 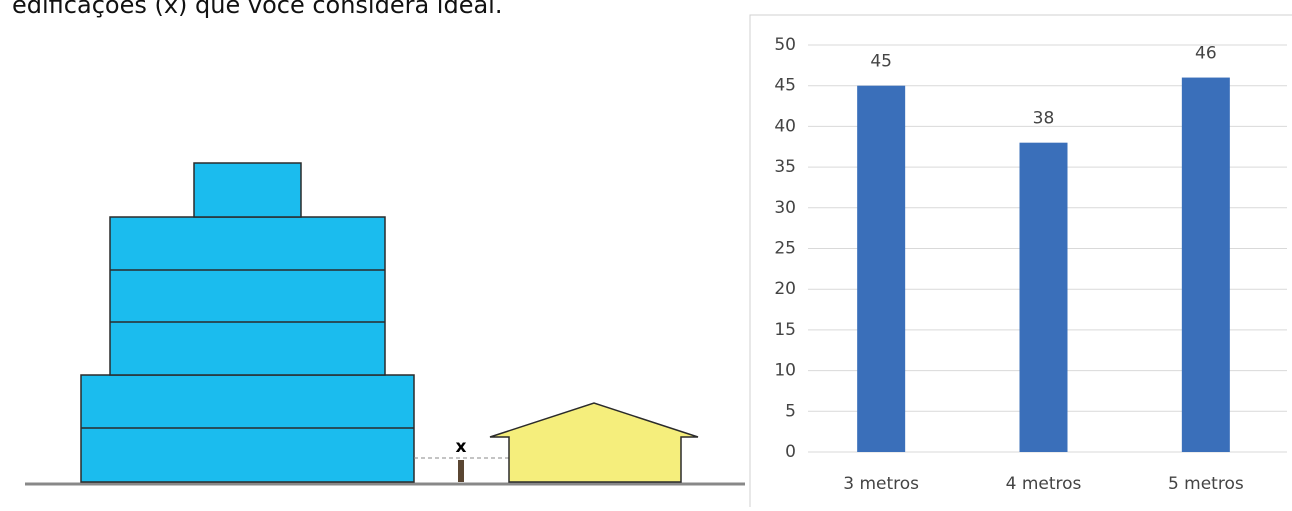 What do you see at coordinates (785, 249) in the screenshot?
I see `y-tick-label: 25` at bounding box center [785, 249].